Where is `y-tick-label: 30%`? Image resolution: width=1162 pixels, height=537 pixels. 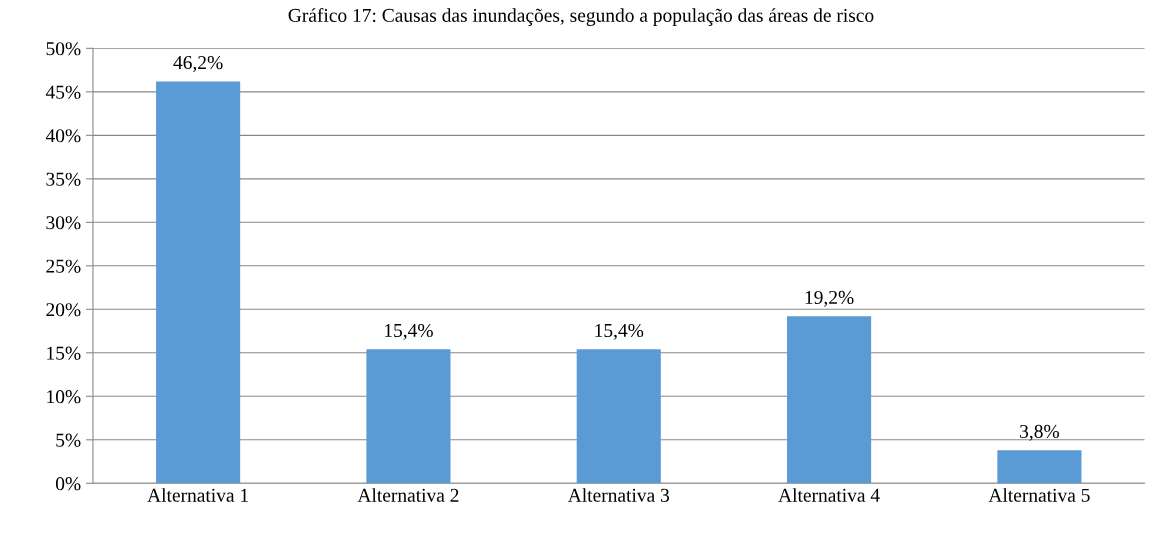 y-tick-label: 30% is located at coordinates (63, 223).